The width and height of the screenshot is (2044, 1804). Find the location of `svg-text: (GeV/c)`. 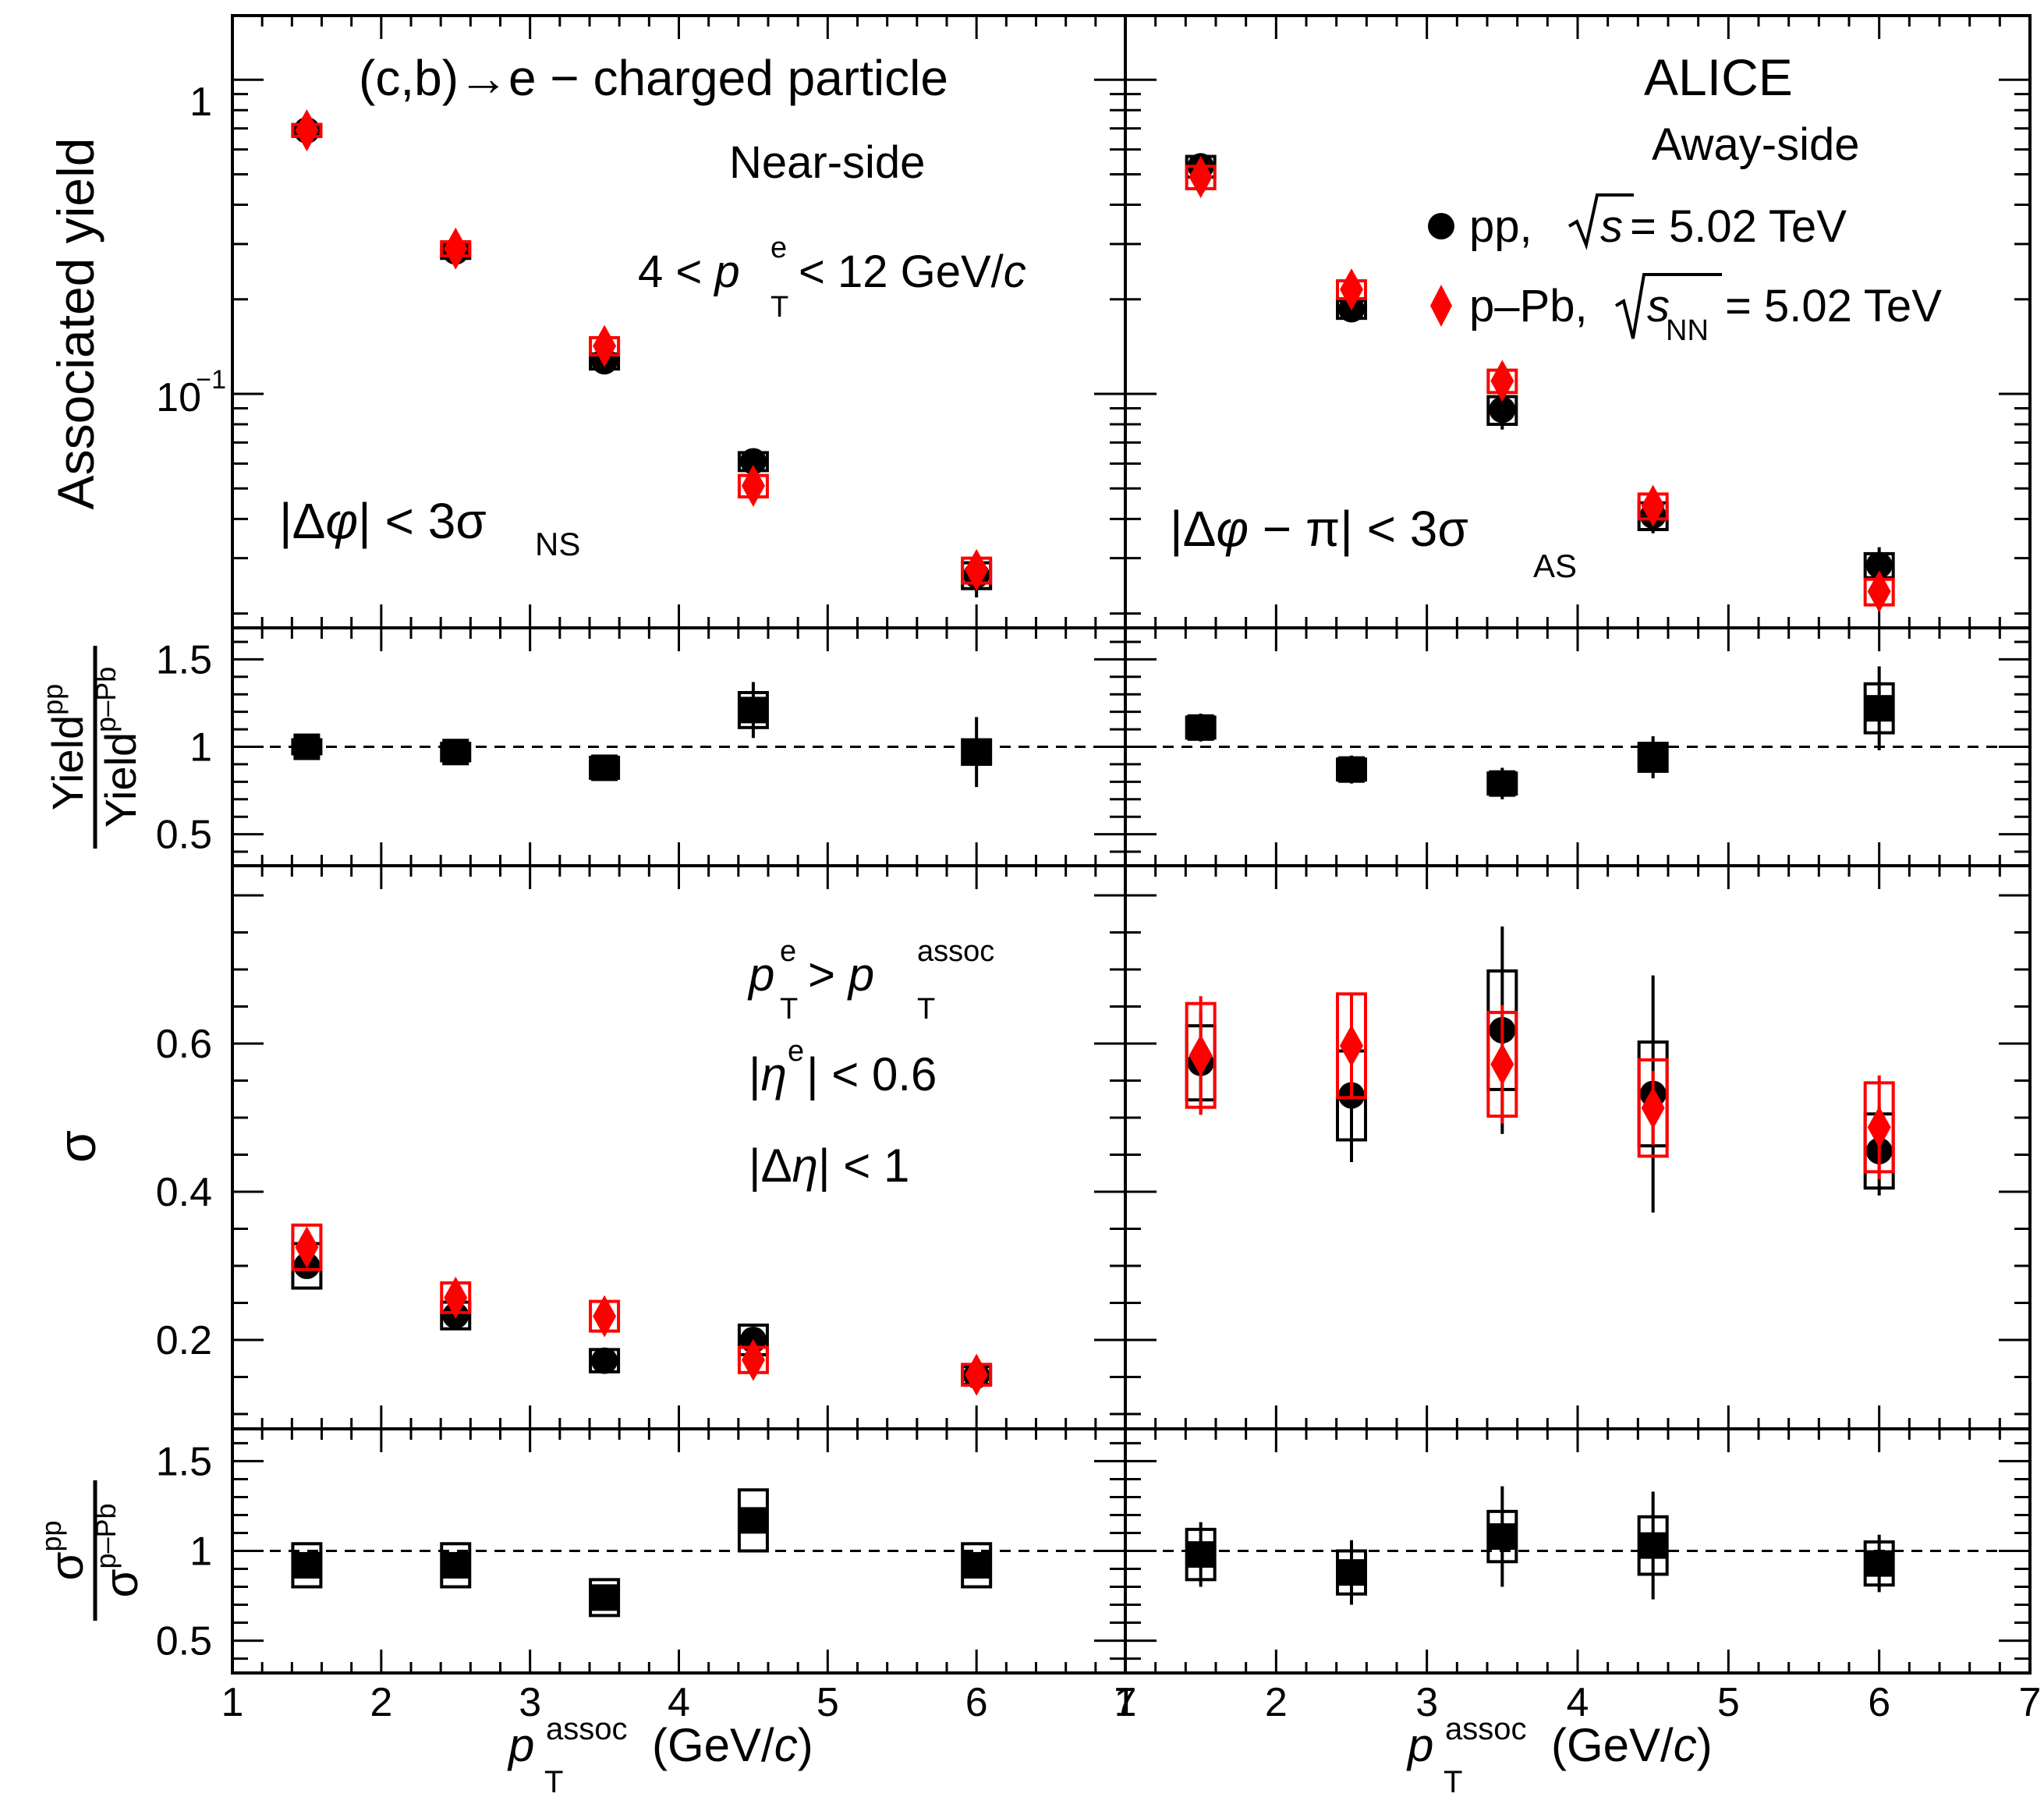

svg-text: (GeV/c) is located at coordinates (1632, 1745).